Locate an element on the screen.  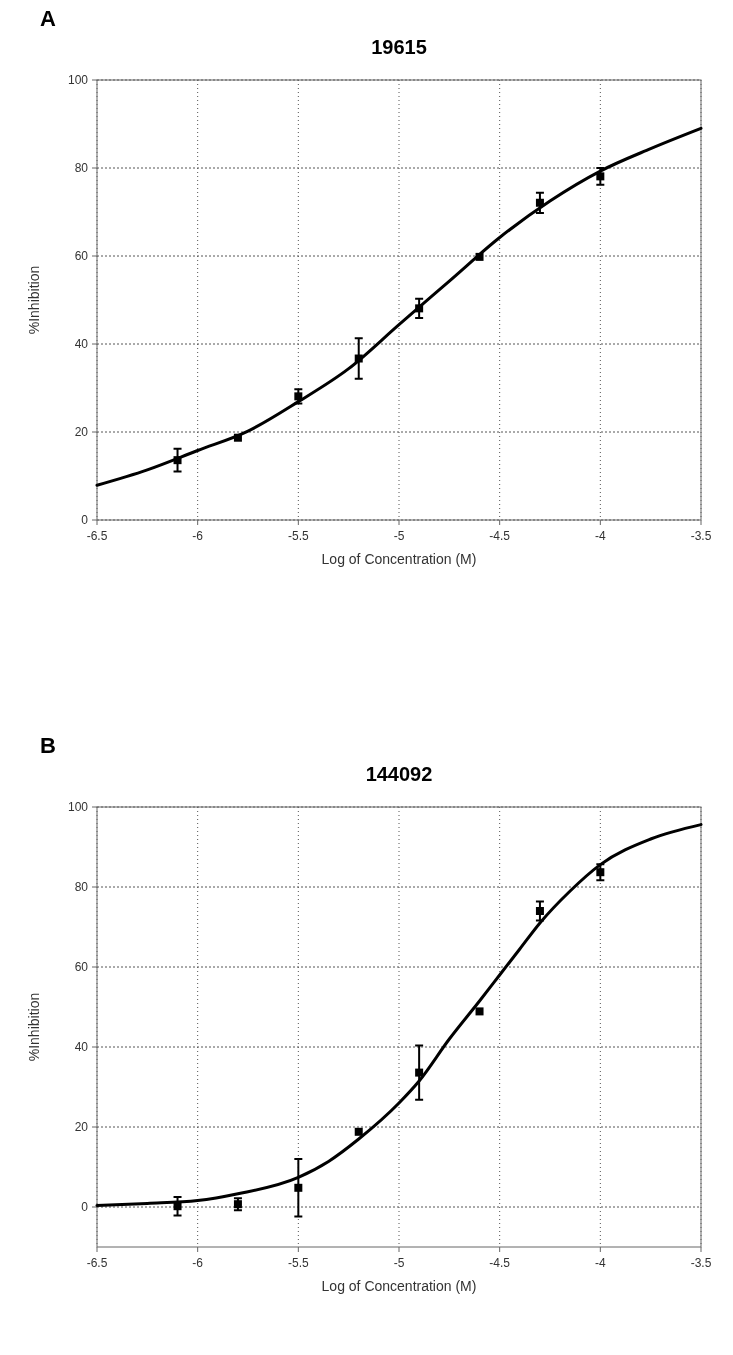
chart-title: 19615 is located at coordinates (399, 47).